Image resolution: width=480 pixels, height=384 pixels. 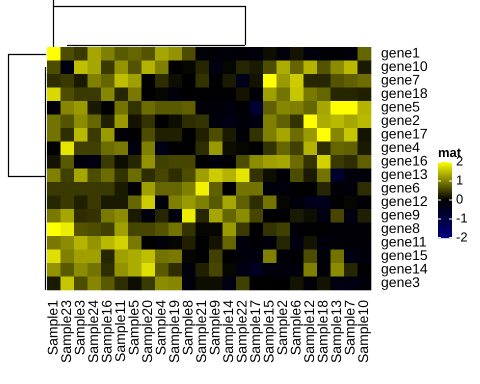 What do you see at coordinates (214, 328) in the screenshot?
I see `x-tick-label: Sample9` at bounding box center [214, 328].